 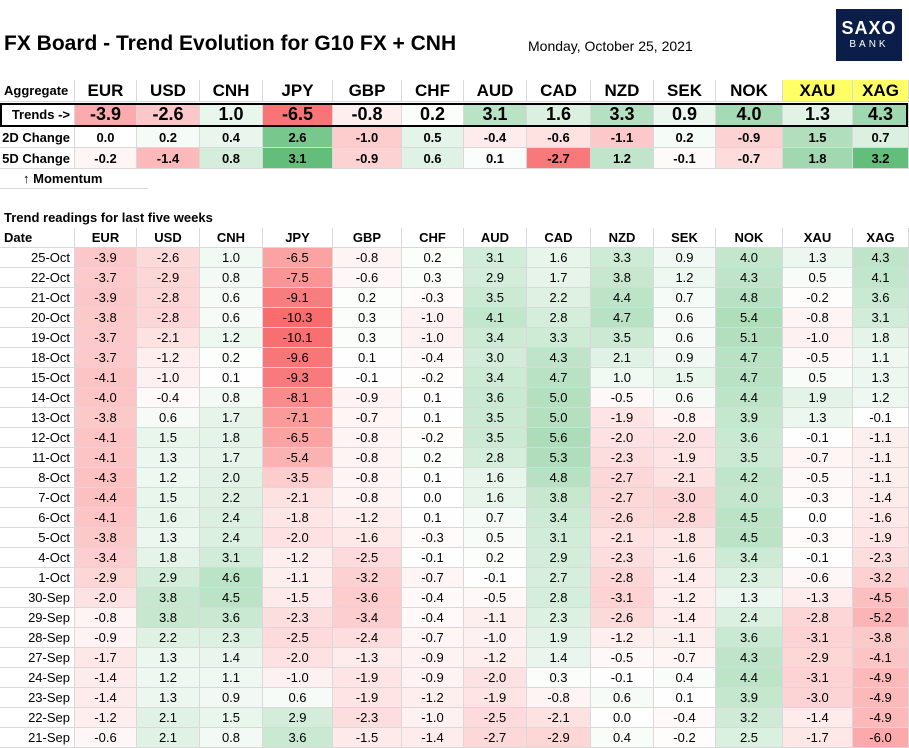 I want to click on history-date: 15-Oct, so click(x=37, y=378).